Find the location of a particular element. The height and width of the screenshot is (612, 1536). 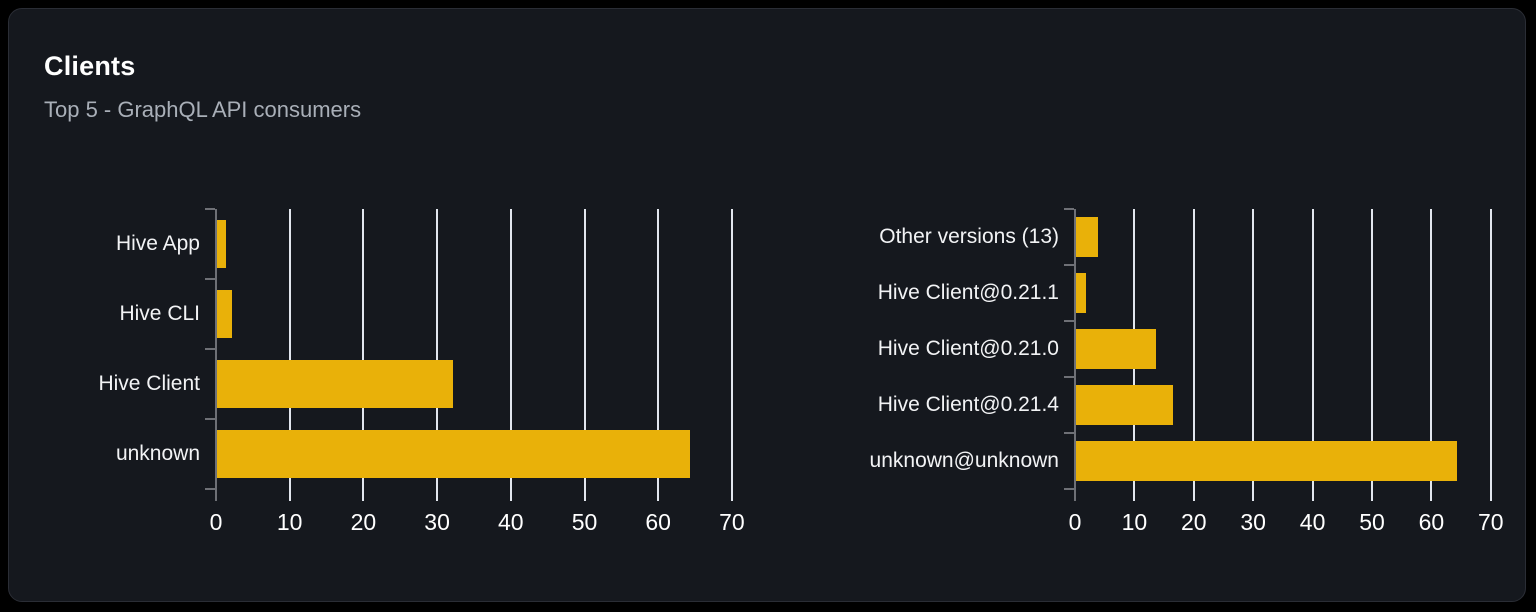

category-label: Hive Client@0.21.1 is located at coordinates (968, 292).